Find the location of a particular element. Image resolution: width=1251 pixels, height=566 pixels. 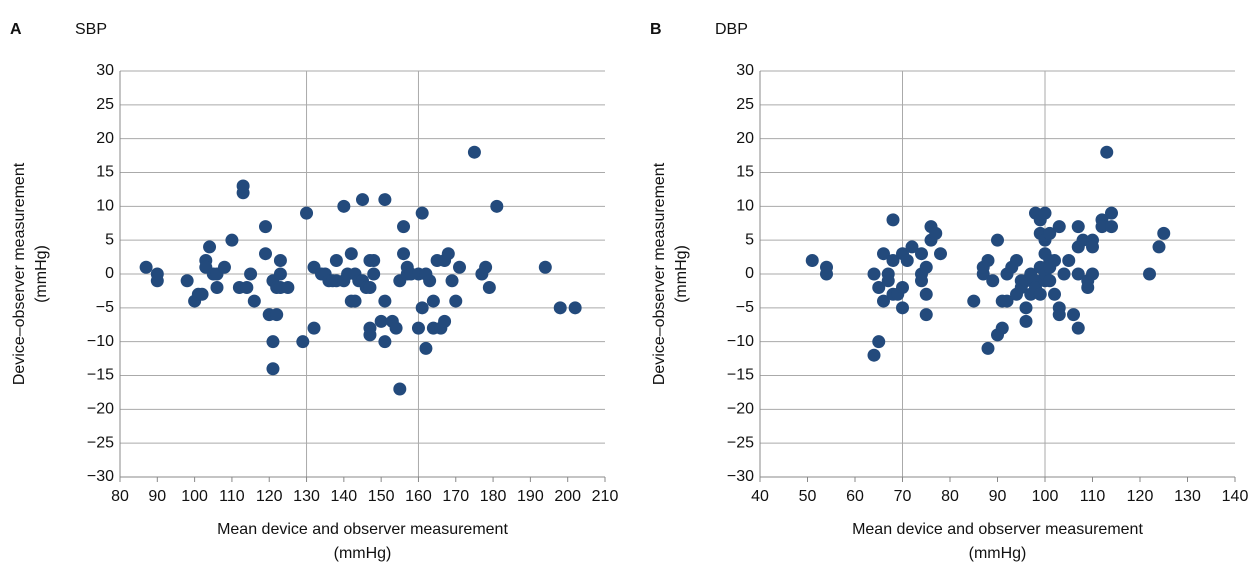

x-tick-label: 50 is located at coordinates (808, 496).